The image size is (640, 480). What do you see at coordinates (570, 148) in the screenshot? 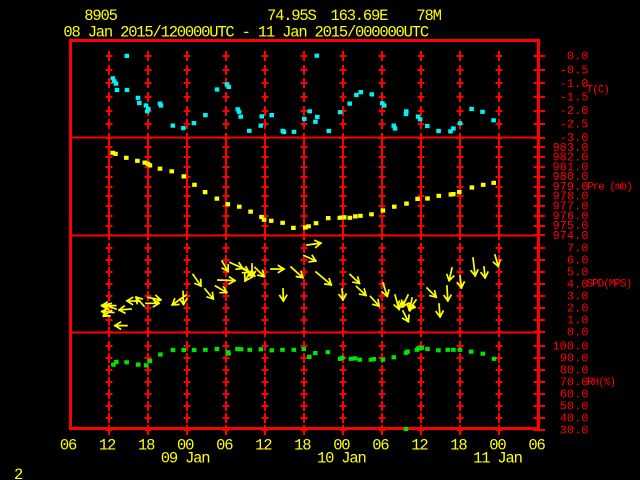
I see `svg-text: 983.0` at bounding box center [570, 148].